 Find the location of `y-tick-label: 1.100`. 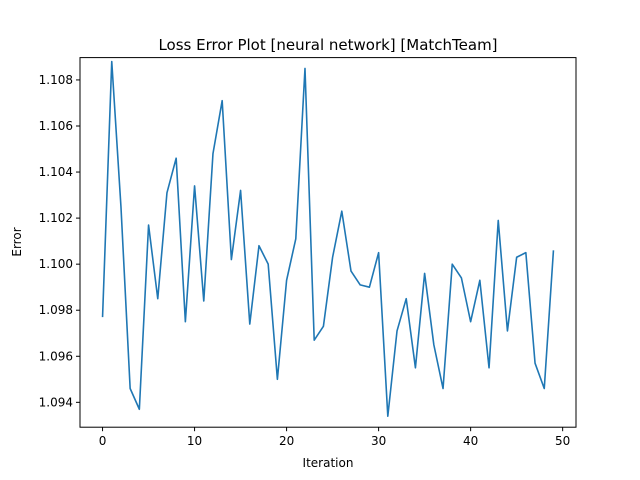

y-tick-label: 1.100 is located at coordinates (56, 264).